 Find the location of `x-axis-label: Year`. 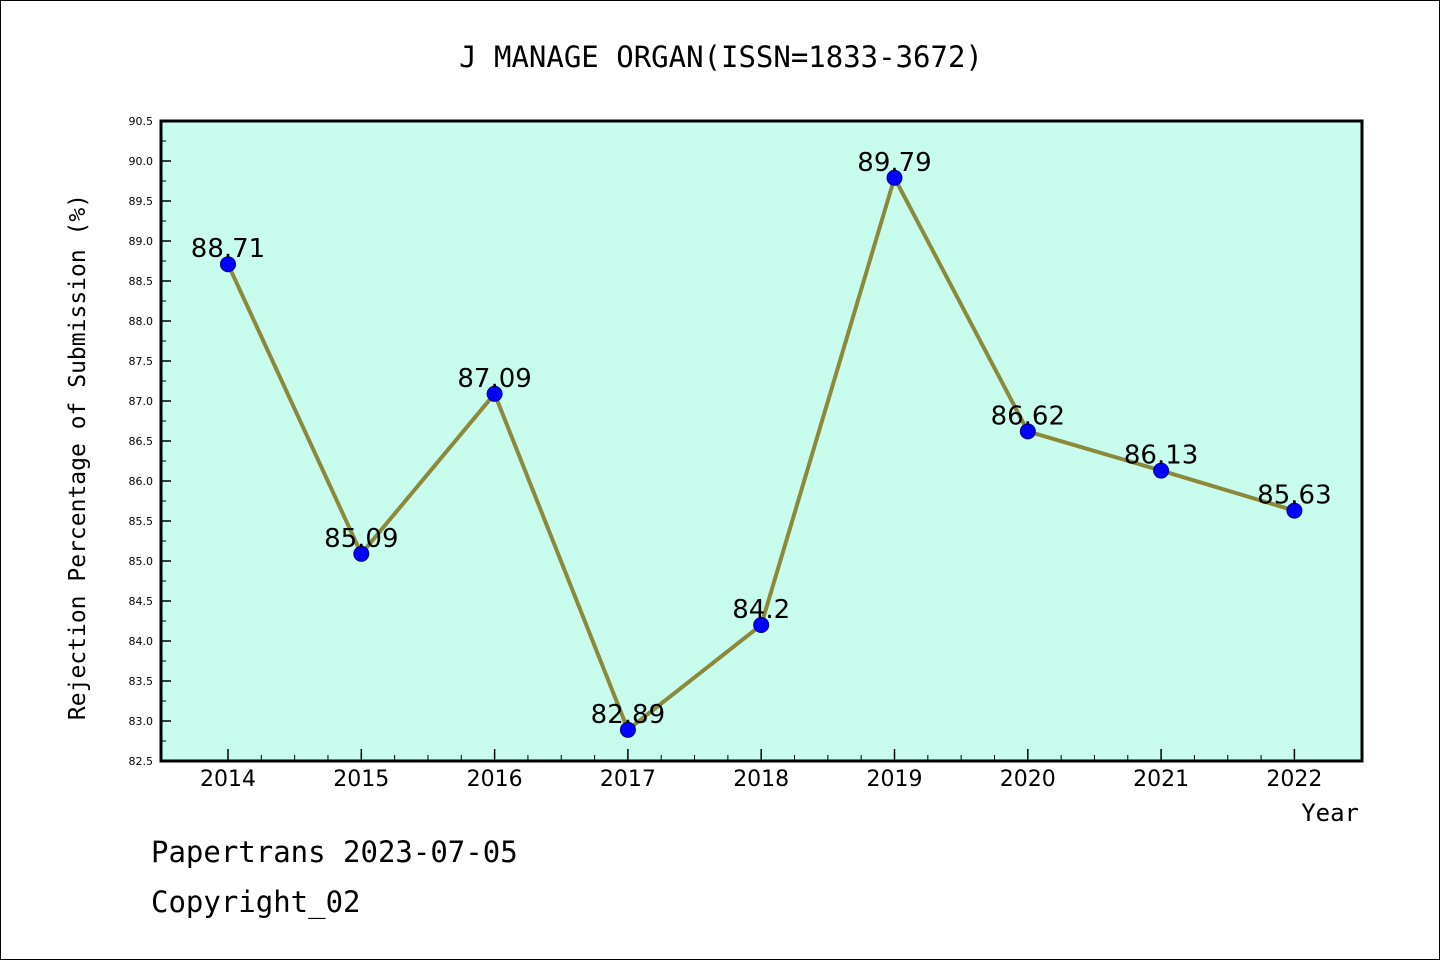

x-axis-label: Year is located at coordinates (1330, 813).